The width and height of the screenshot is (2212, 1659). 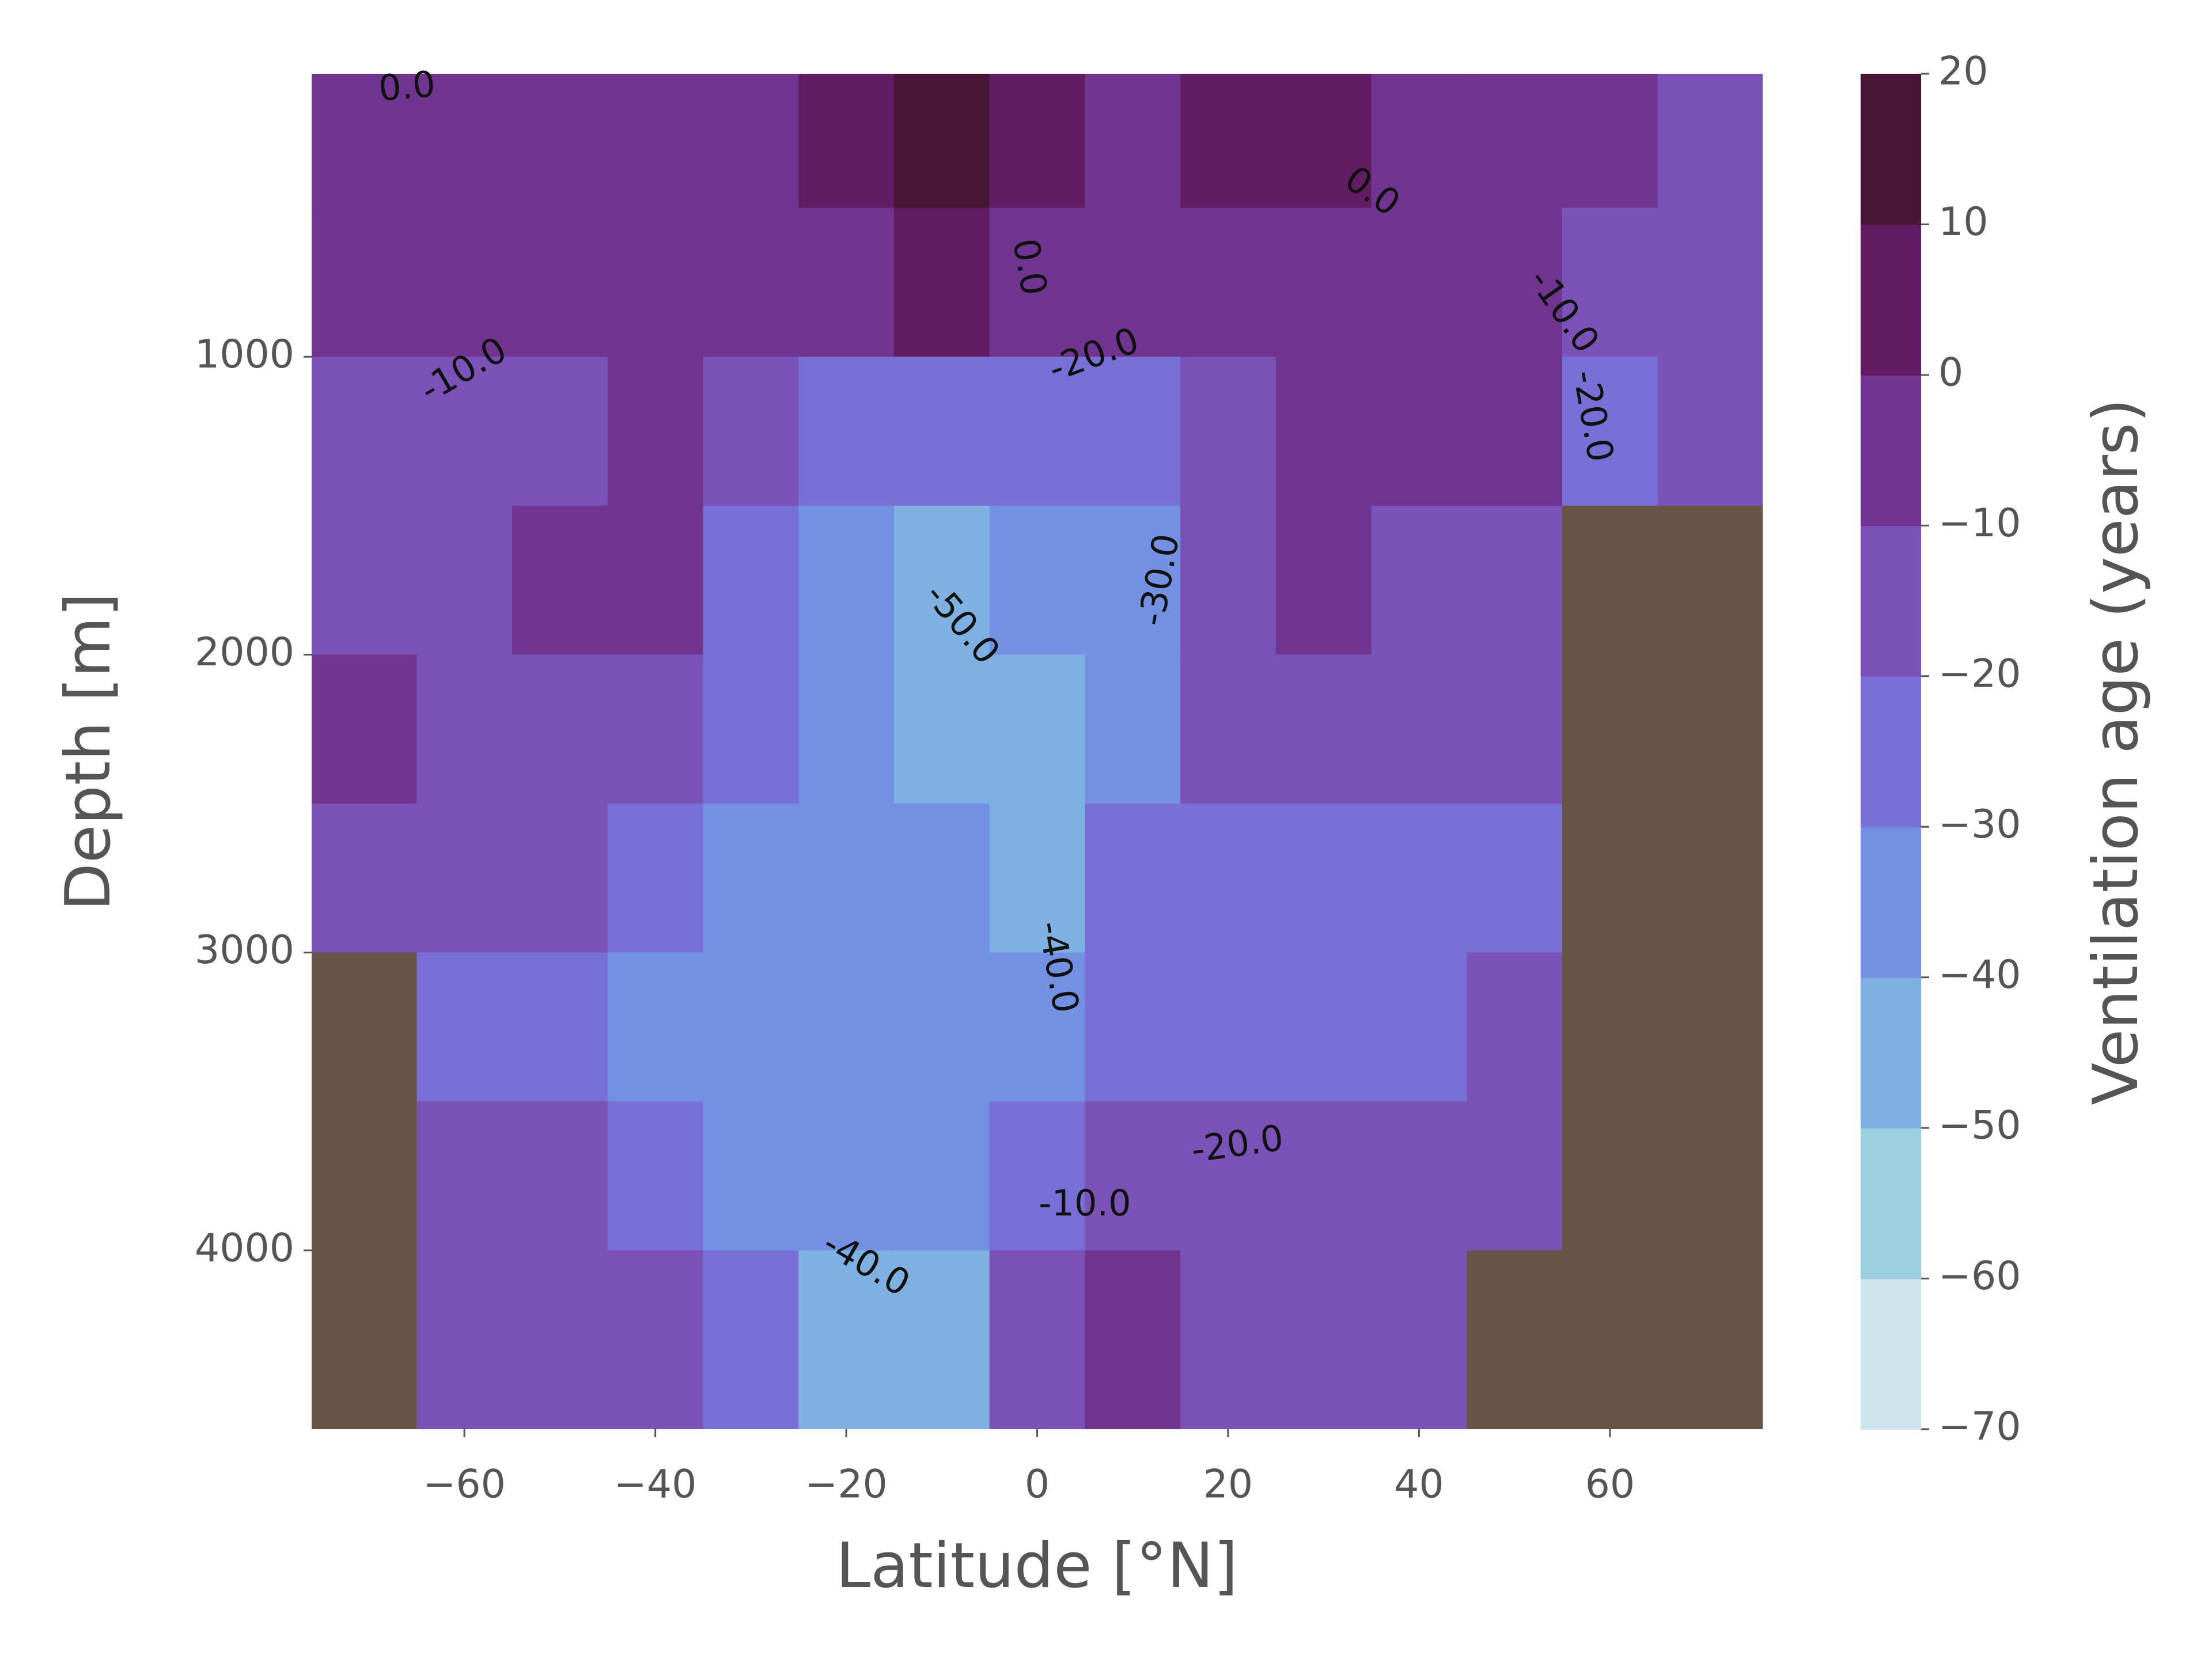 What do you see at coordinates (244, 354) in the screenshot?
I see `y-tick-label: 1000` at bounding box center [244, 354].